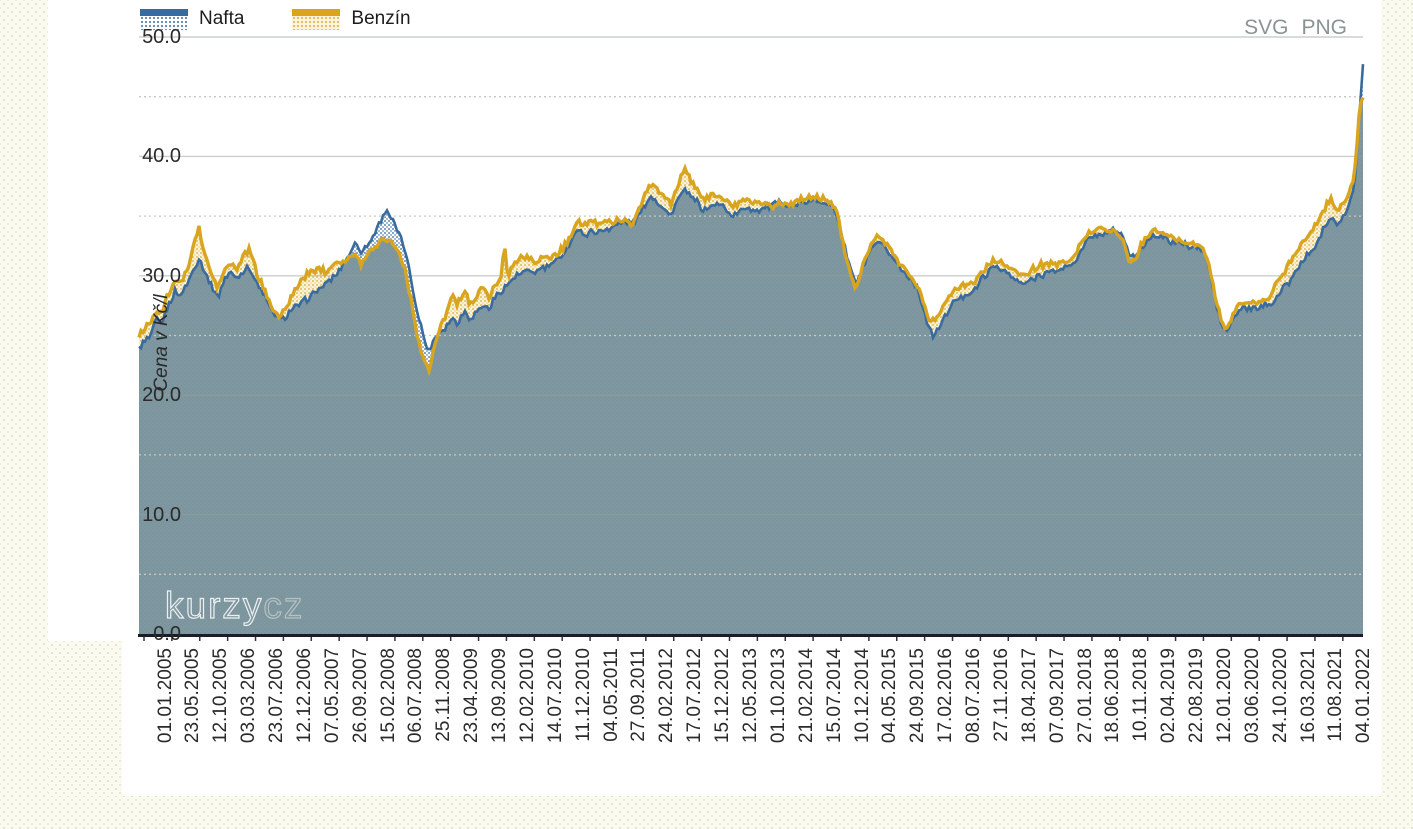  What do you see at coordinates (667, 696) in the screenshot?
I see `x-tick-label: 24.02.2012` at bounding box center [667, 696].